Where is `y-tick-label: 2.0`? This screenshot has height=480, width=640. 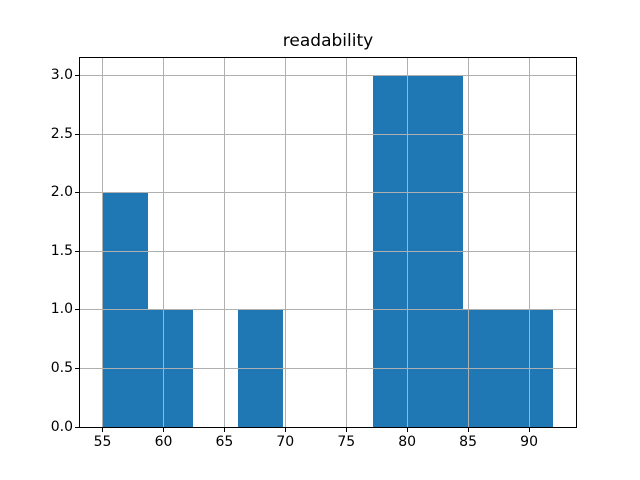
y-tick-label: 2.0 is located at coordinates (61, 192).